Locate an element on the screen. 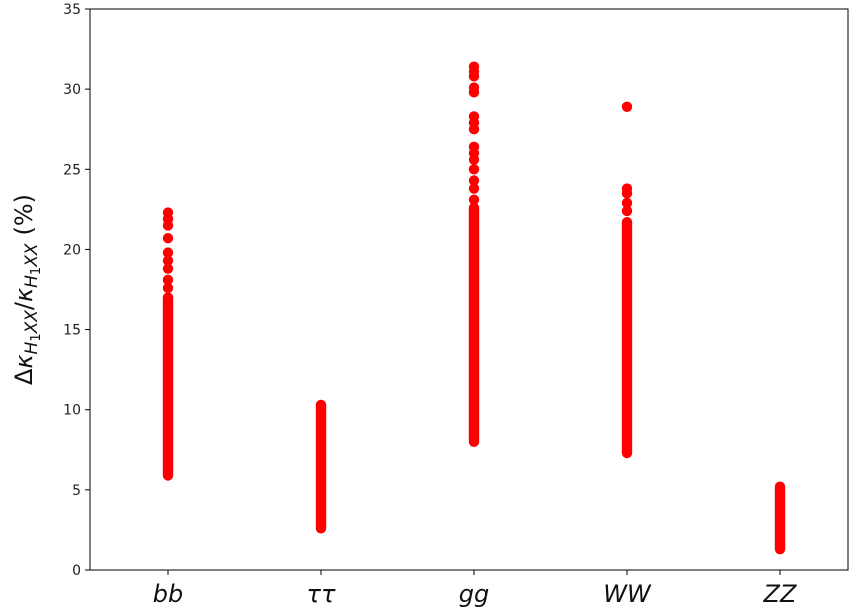 This screenshot has height=609, width=850. x-category-label: bb is located at coordinates (168, 594).